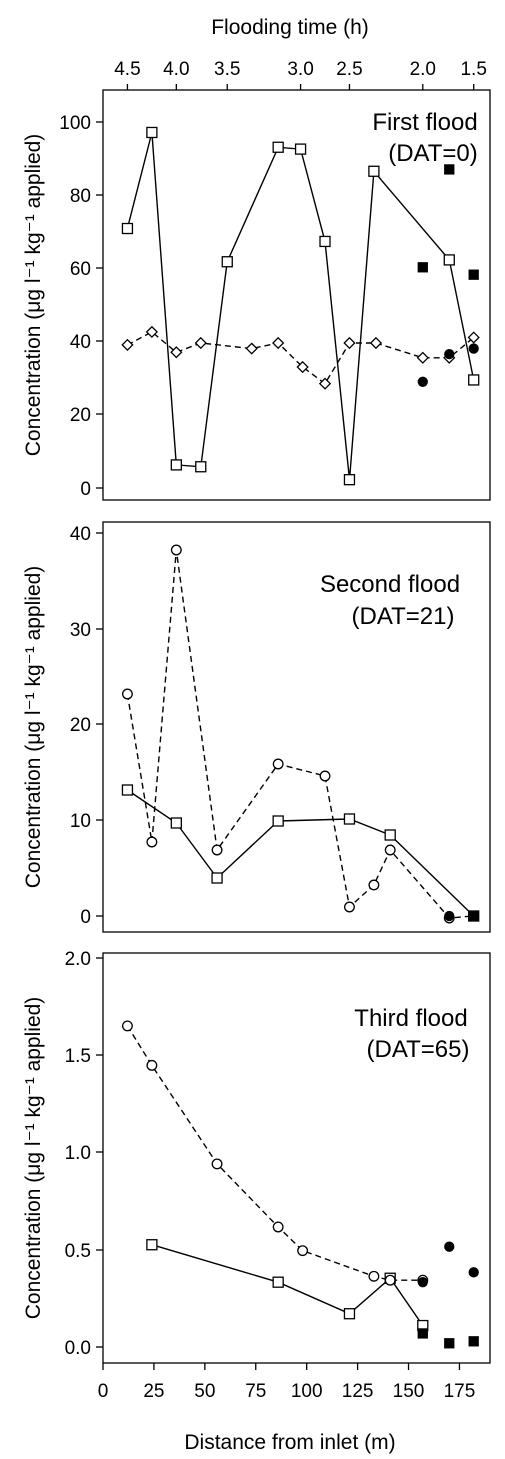 The width and height of the screenshot is (505, 1459). I want to click on x-axis-title: Distance from inlet (m), so click(289, 1442).